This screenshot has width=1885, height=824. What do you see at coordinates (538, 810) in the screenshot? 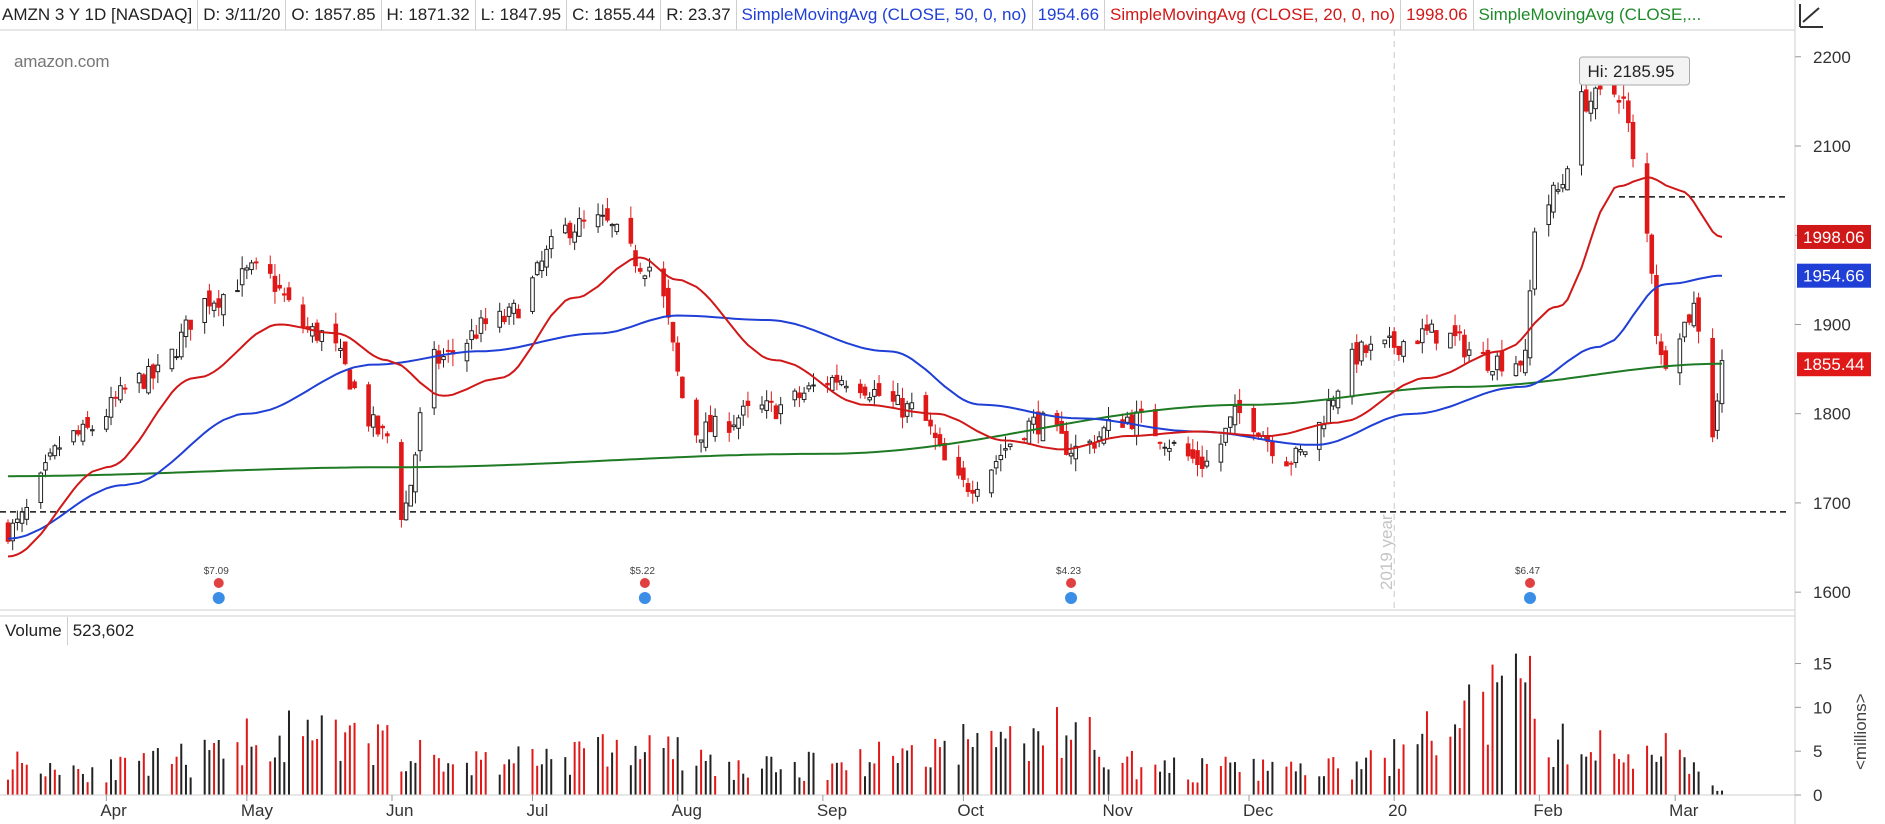
I see `x-tick-label: Jul` at bounding box center [538, 810].